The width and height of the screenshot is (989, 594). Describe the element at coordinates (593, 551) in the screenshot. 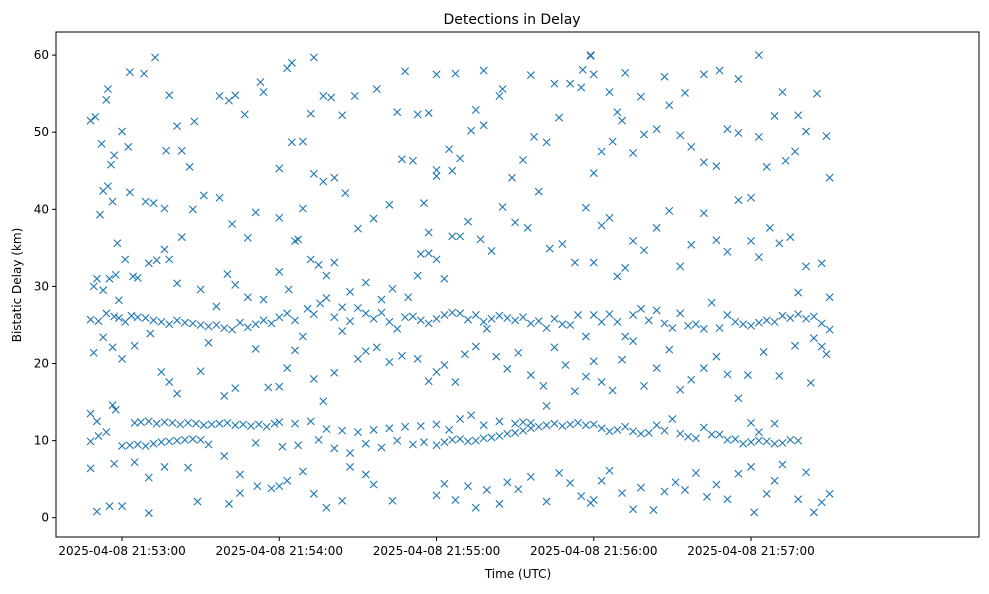

I see `x-tick-label: 2025-04-08 21:56:00` at that location.